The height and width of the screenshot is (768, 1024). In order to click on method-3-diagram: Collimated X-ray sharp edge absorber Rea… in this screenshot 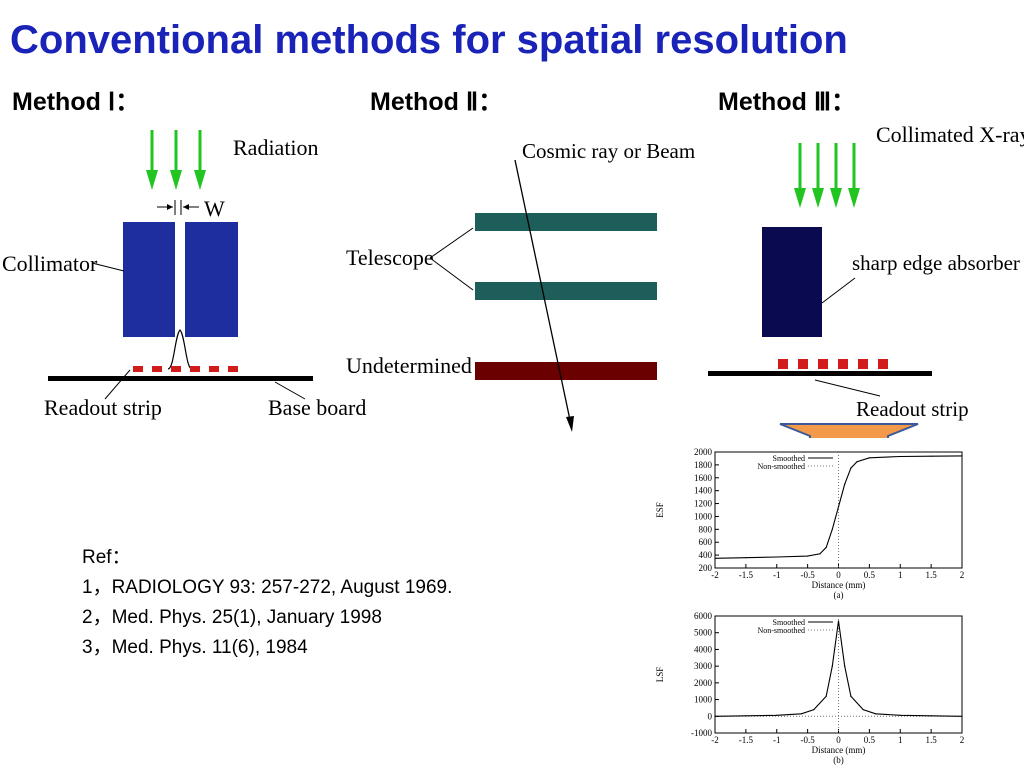, I will do `click(866, 280)`.